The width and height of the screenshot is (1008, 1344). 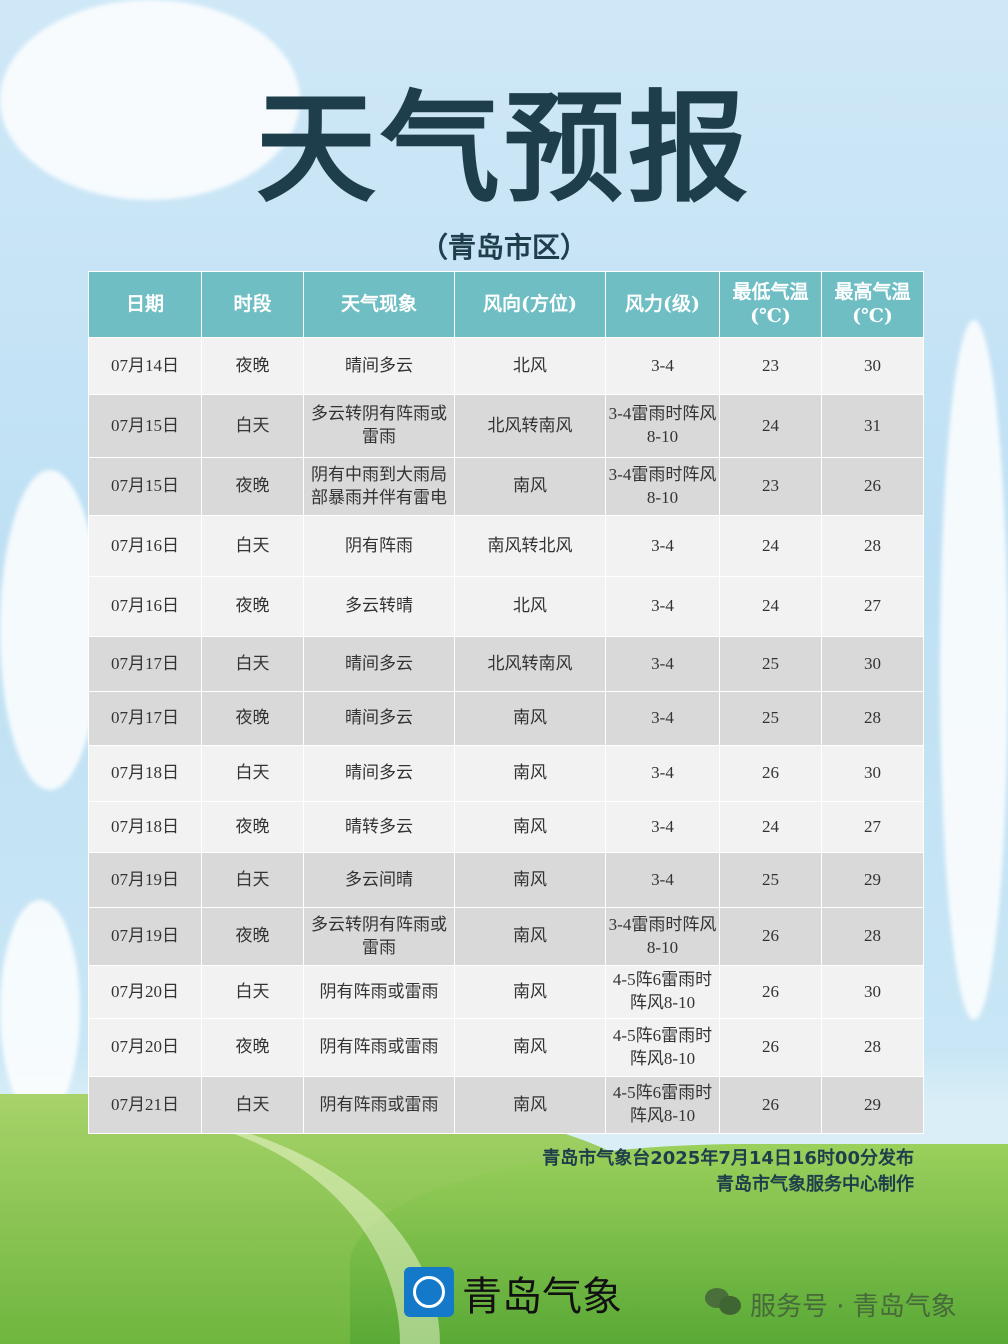 I want to click on table-row: 07月15日 白天 多云转阴有阵雨或雷雨 北风转南风 3-4雷雨时阵风8-10 24 31, so click(x=506, y=426).